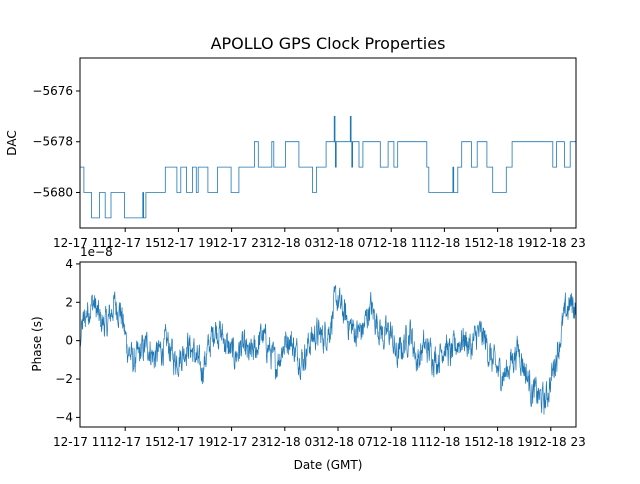 The height and width of the screenshot is (484, 640). What do you see at coordinates (52, 142) in the screenshot?
I see `dac-y-tick-label: −5678` at bounding box center [52, 142].